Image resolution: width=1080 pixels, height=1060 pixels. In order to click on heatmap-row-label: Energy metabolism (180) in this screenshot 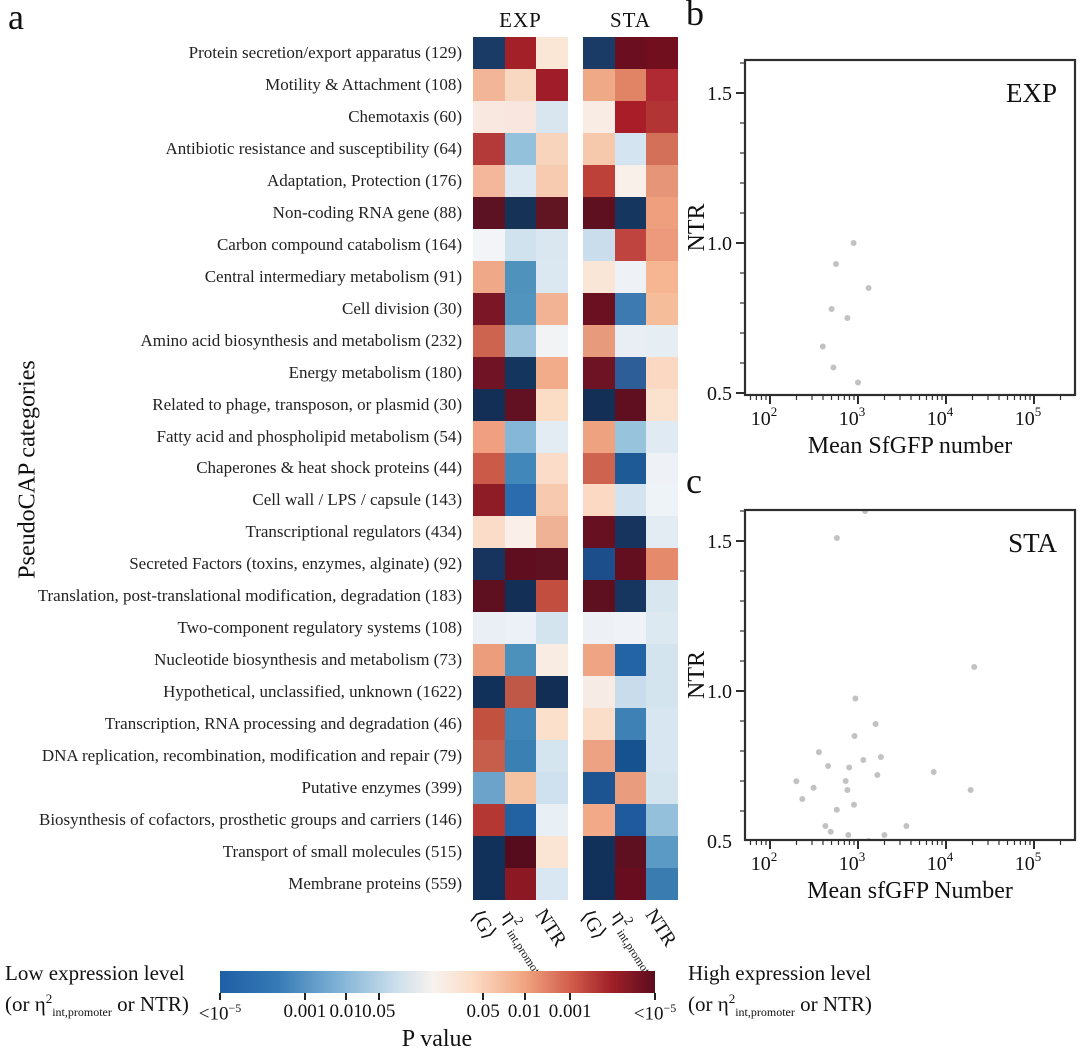, I will do `click(375, 372)`.